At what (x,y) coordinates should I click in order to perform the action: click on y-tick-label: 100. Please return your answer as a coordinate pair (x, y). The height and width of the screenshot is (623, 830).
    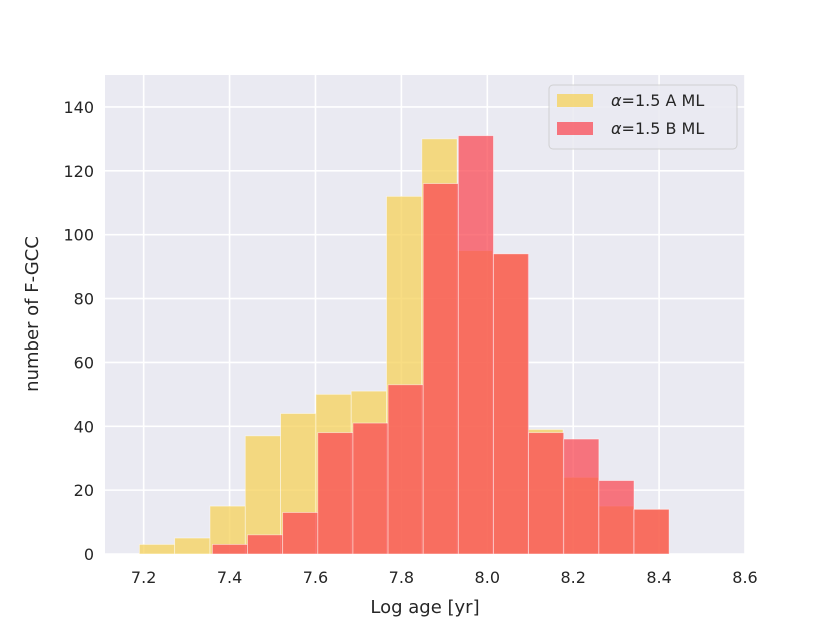
    Looking at the image, I should click on (78, 235).